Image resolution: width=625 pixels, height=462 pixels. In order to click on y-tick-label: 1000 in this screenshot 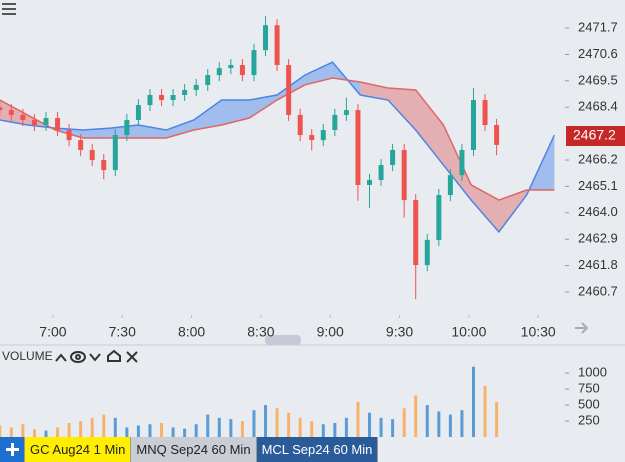, I will do `click(592, 372)`.